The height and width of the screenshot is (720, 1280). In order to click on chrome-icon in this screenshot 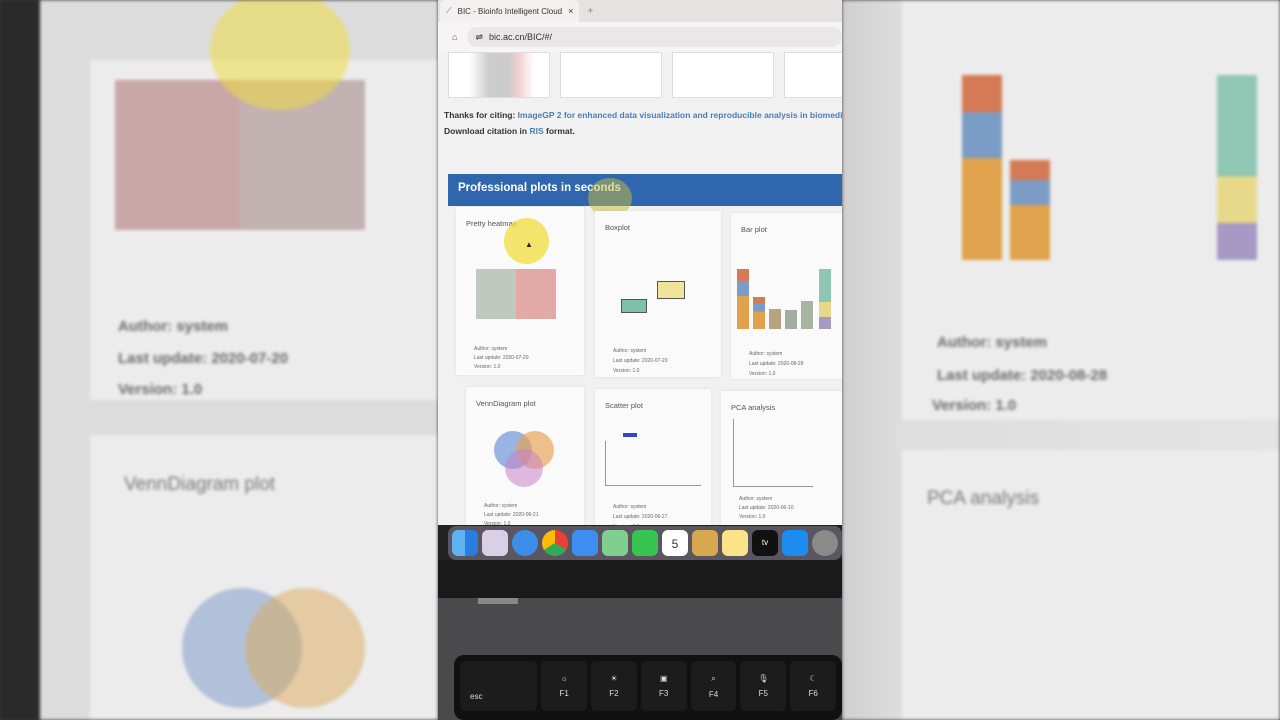, I will do `click(555, 543)`.